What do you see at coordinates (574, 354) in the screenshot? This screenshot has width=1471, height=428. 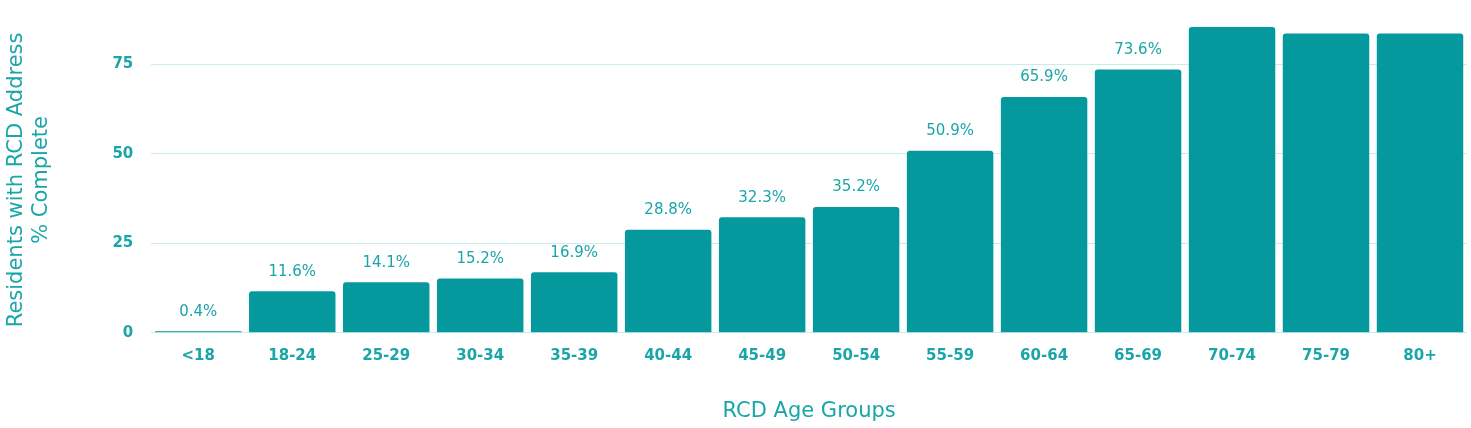 I see `x-tick-label: 35-39` at bounding box center [574, 354].